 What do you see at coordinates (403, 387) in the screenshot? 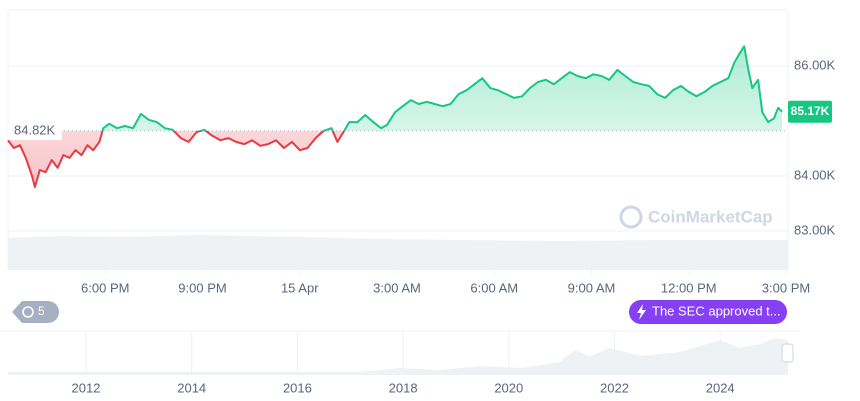
I see `navigator-label: 2018` at bounding box center [403, 387].